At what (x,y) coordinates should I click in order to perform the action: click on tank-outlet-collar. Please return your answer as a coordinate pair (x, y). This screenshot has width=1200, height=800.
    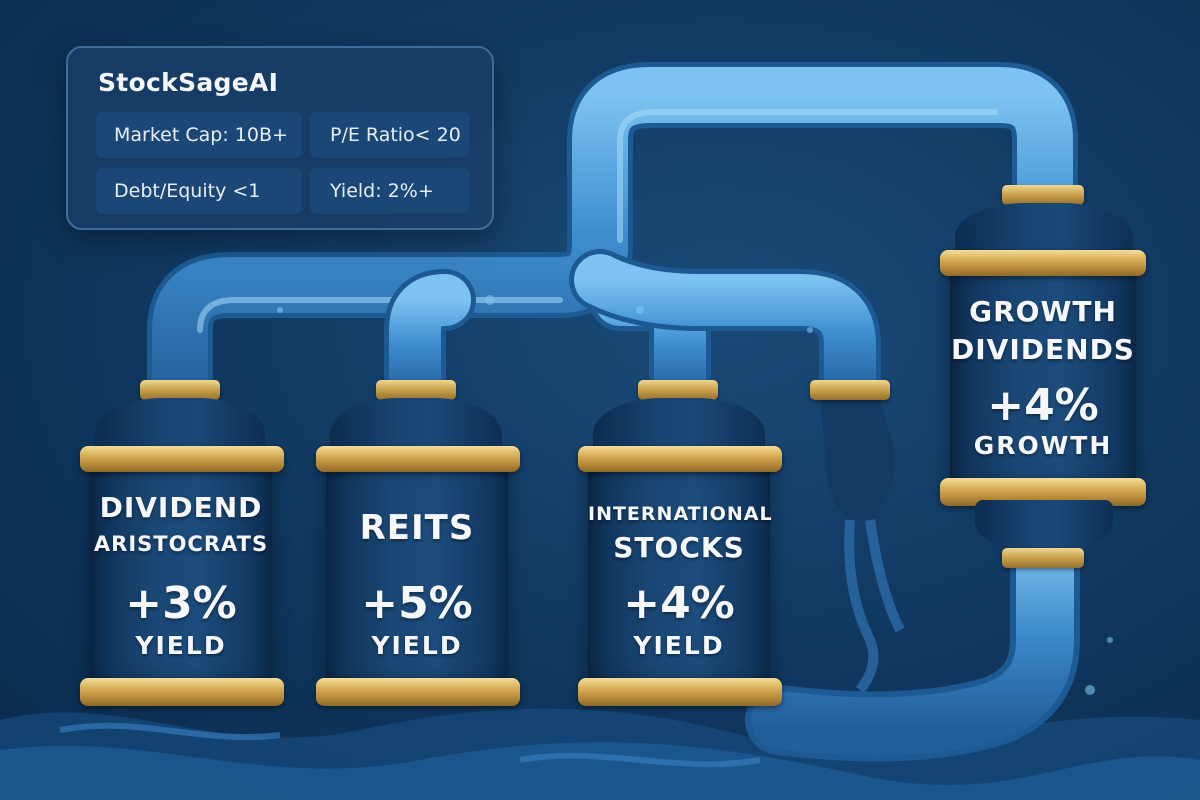
    Looking at the image, I should click on (1043, 558).